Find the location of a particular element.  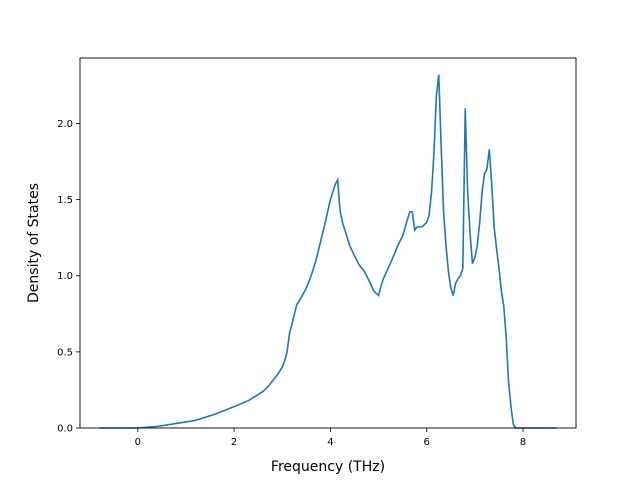

y-tick-label: 1.5 is located at coordinates (65, 200).